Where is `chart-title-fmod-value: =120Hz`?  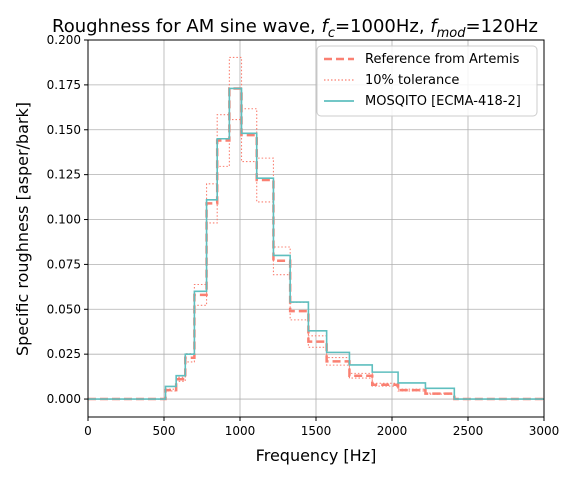 chart-title-fmod-value: =120Hz is located at coordinates (502, 26).